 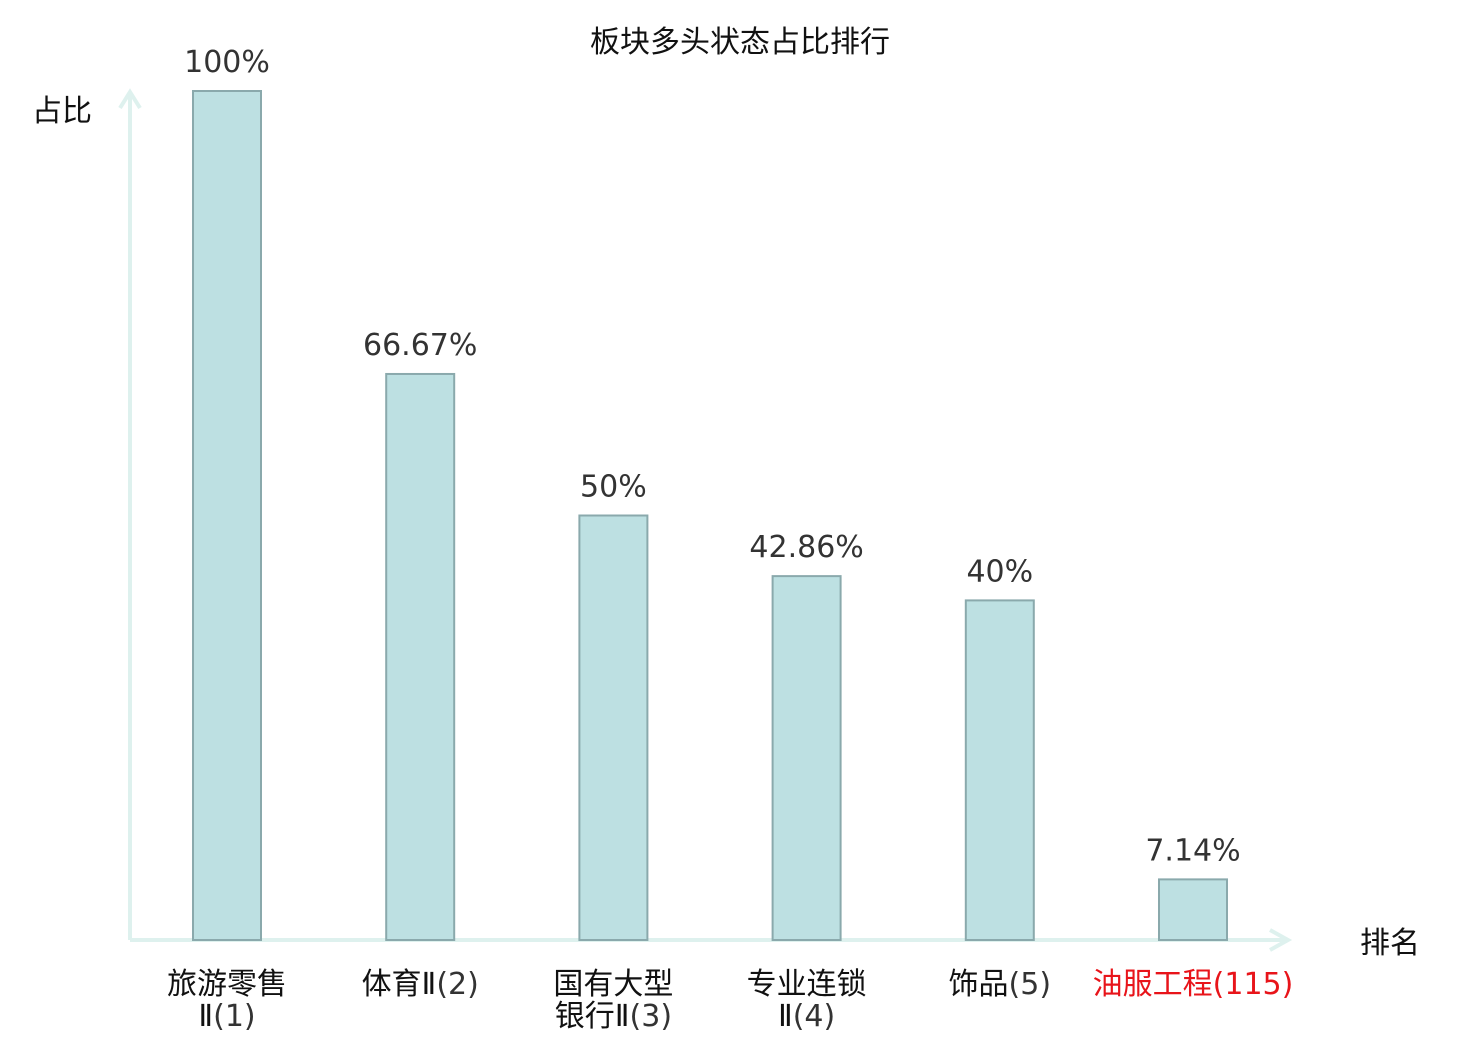 I want to click on category-label-4-line-2: Ⅱ(4), so click(x=806, y=1016).